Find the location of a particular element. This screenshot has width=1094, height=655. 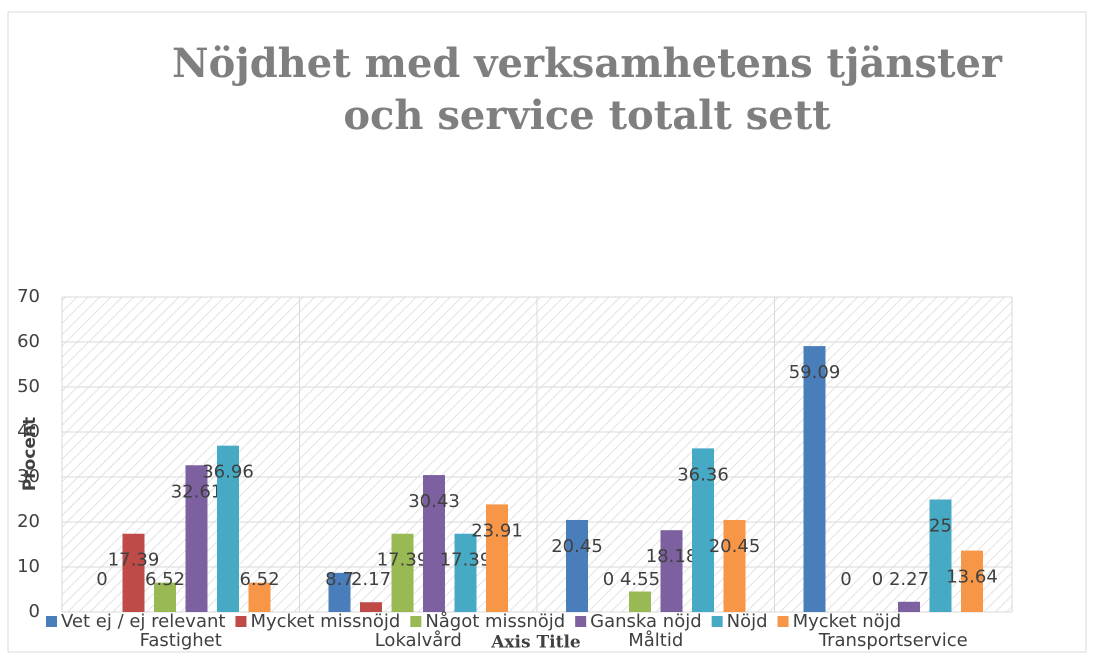

data-label: 32.61 is located at coordinates (197, 491).